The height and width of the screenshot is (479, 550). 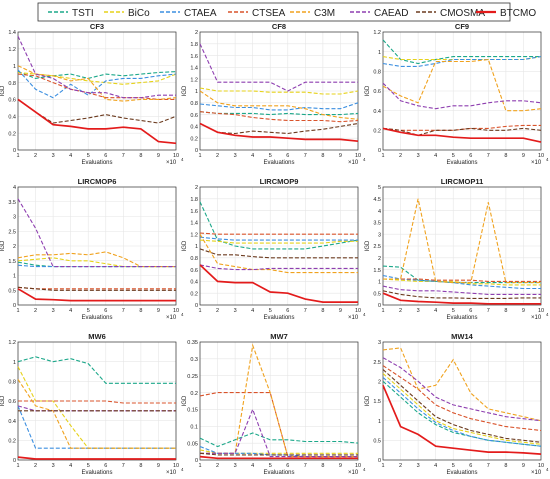 What do you see at coordinates (88, 466) in the screenshot?
I see `x-tick-label: 5` at bounding box center [88, 466].